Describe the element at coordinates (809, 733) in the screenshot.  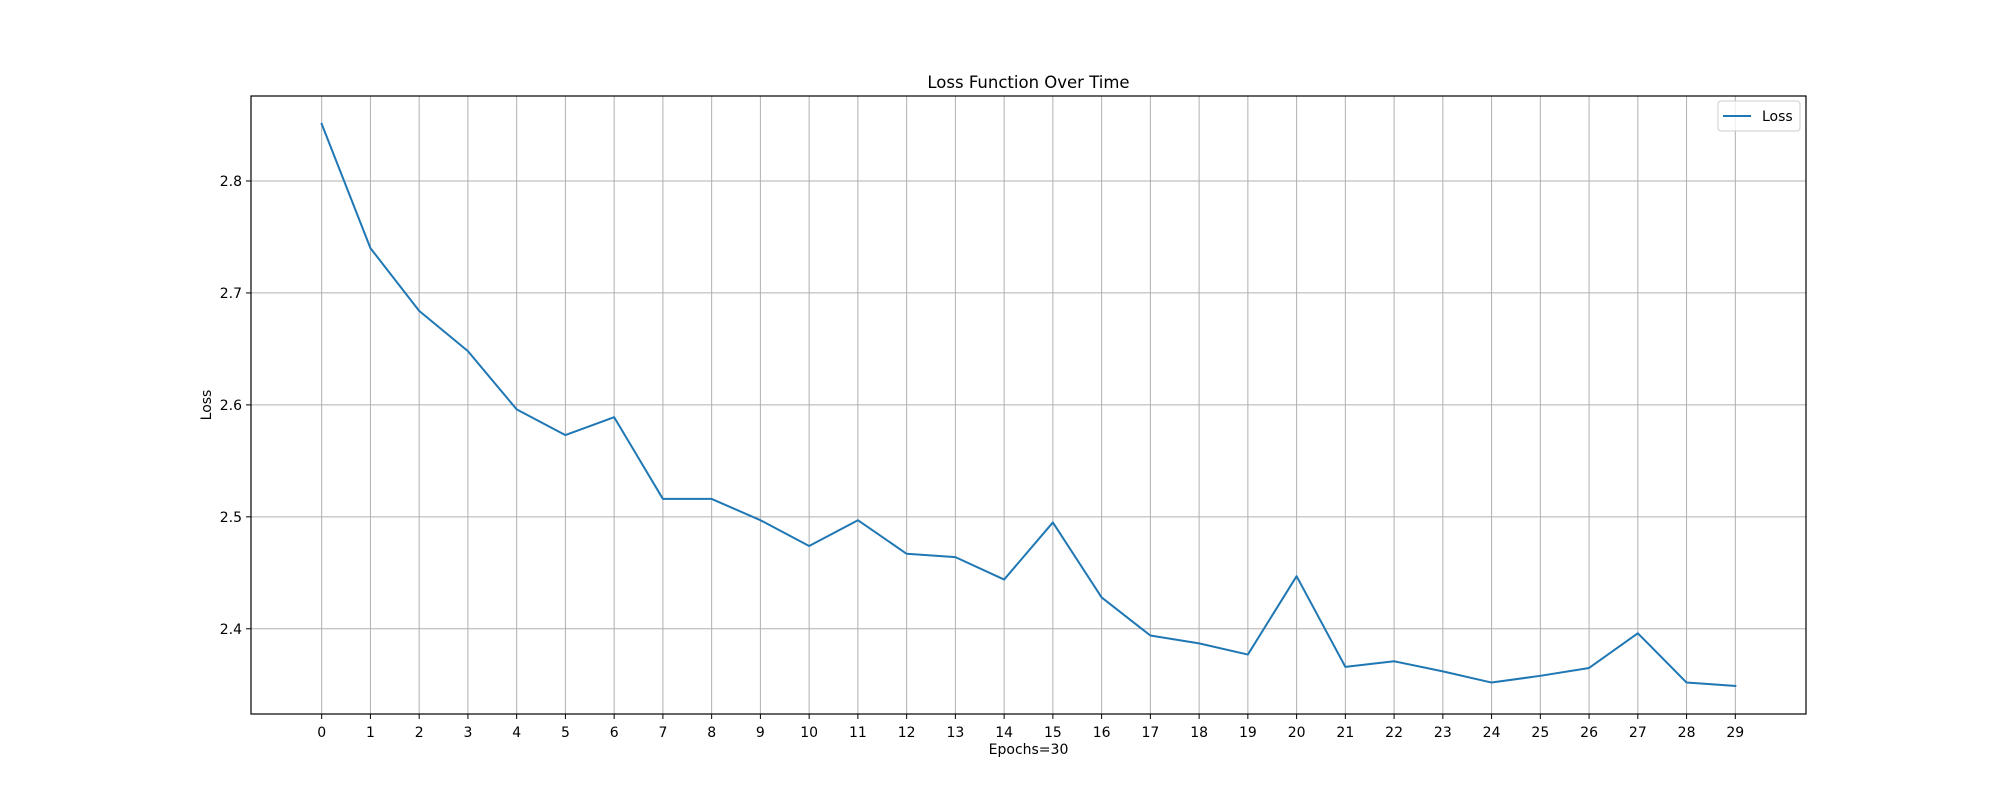
I see `x-tick-label: 10` at that location.